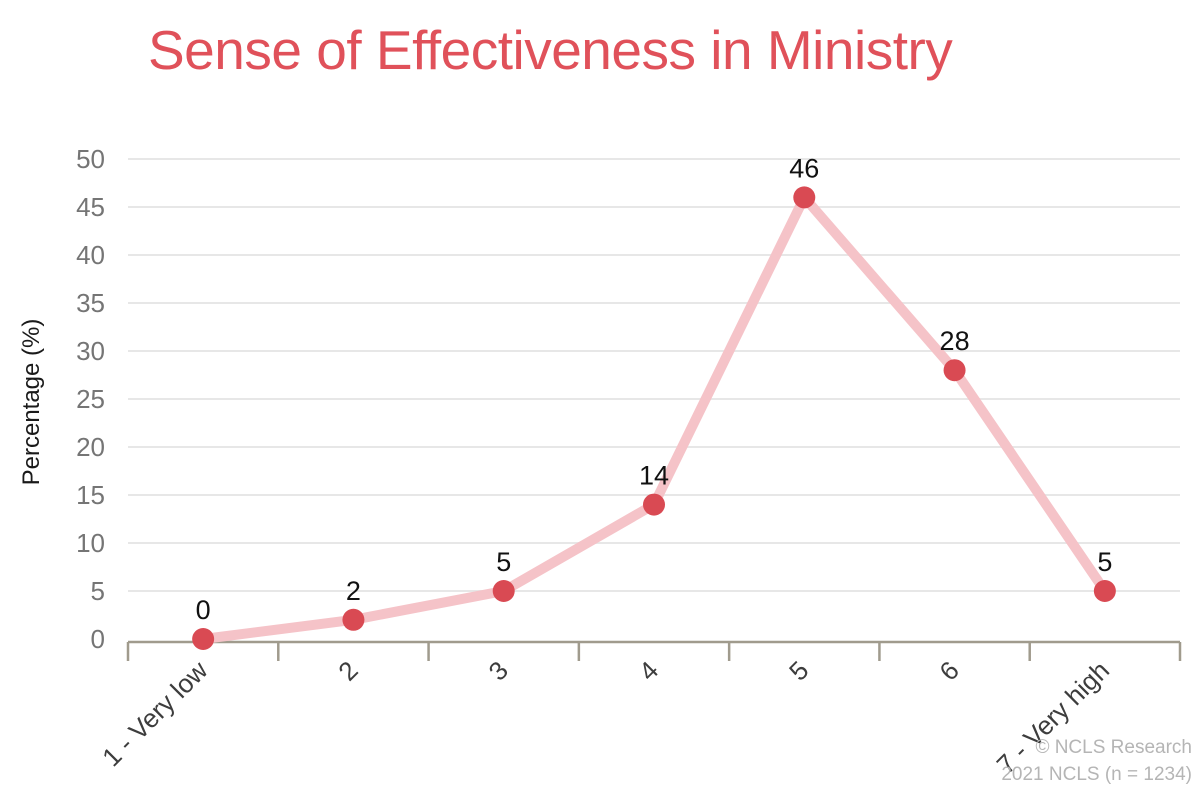 This screenshot has height=800, width=1200. What do you see at coordinates (98, 591) in the screenshot?
I see `y-tick-label: 5` at bounding box center [98, 591].